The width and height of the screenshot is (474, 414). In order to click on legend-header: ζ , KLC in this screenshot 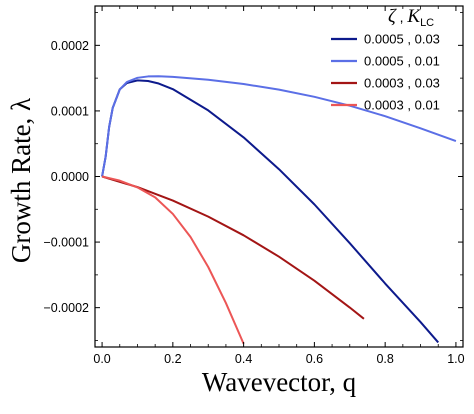, I will do `click(411, 17)`.